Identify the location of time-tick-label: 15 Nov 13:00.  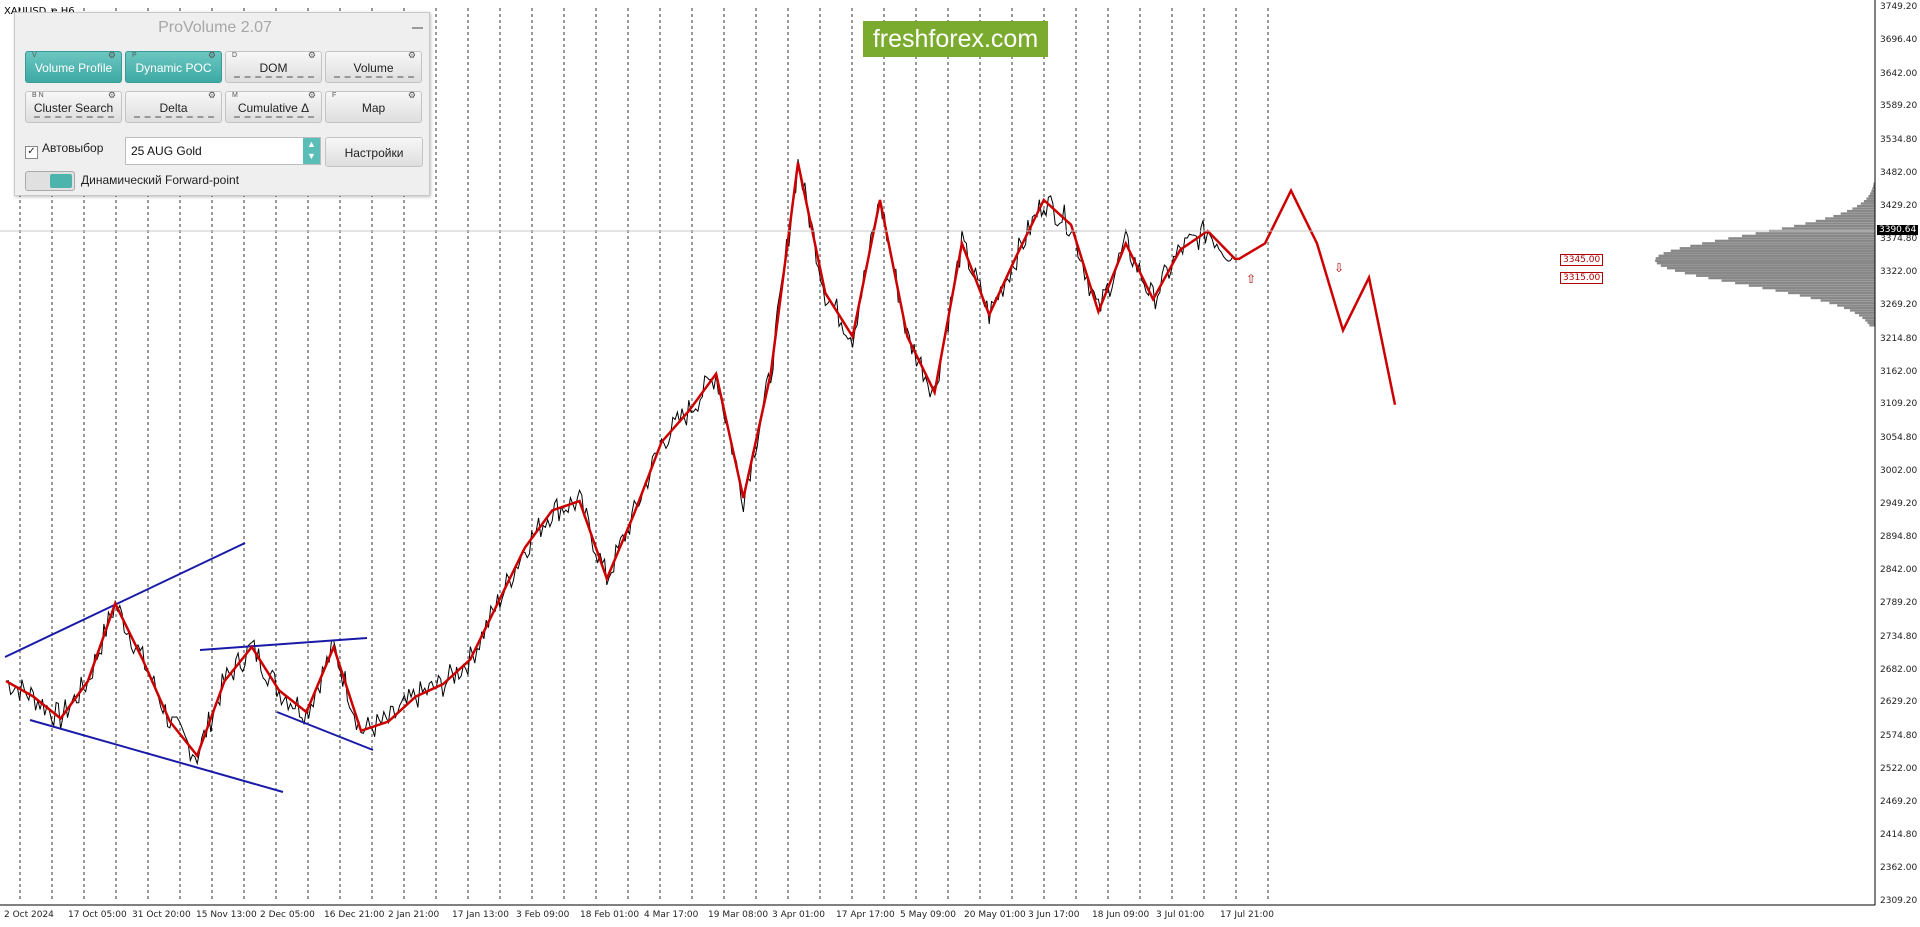
(226, 915).